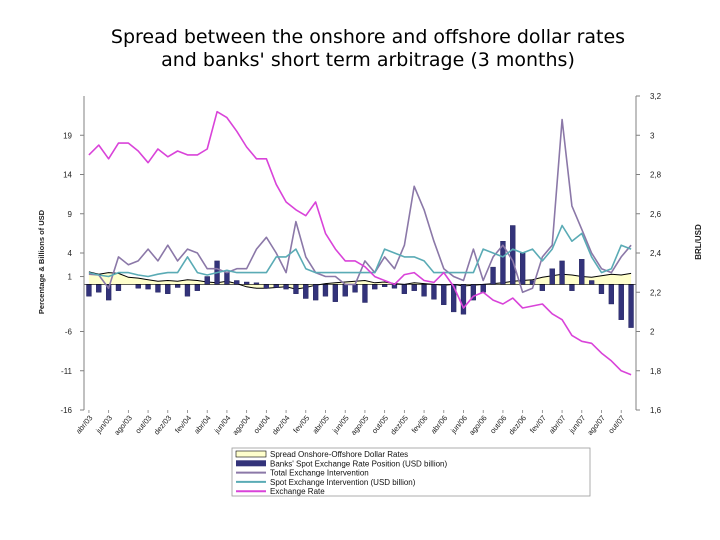 This screenshot has width=720, height=540. Describe the element at coordinates (656, 410) in the screenshot. I see `right-tick-label: 1,6` at that location.